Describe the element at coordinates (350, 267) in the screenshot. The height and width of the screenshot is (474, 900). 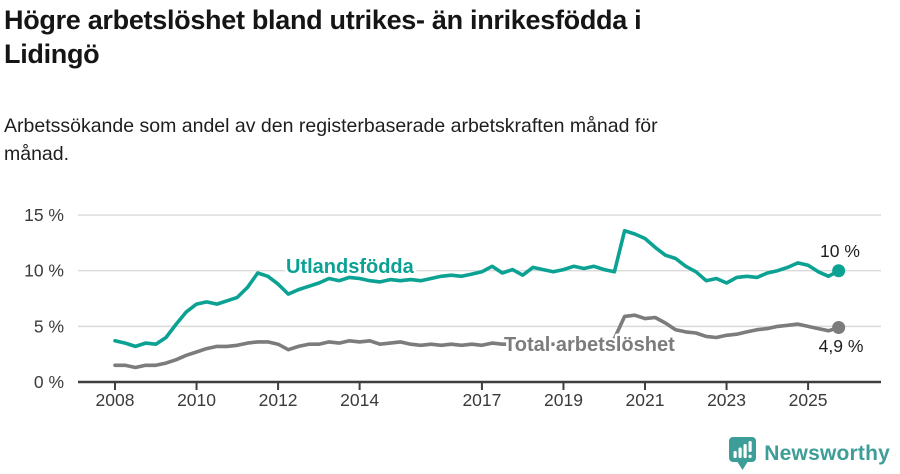
I see `series-inline-label-0: Utlandsfödda` at that location.